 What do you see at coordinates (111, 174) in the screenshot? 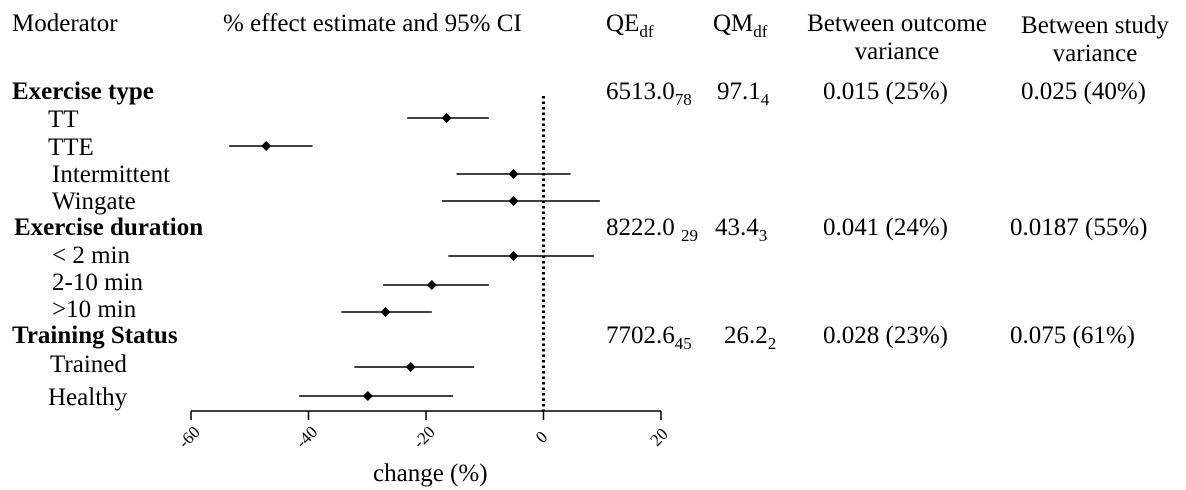
I see `row-label: Intermittent` at bounding box center [111, 174].